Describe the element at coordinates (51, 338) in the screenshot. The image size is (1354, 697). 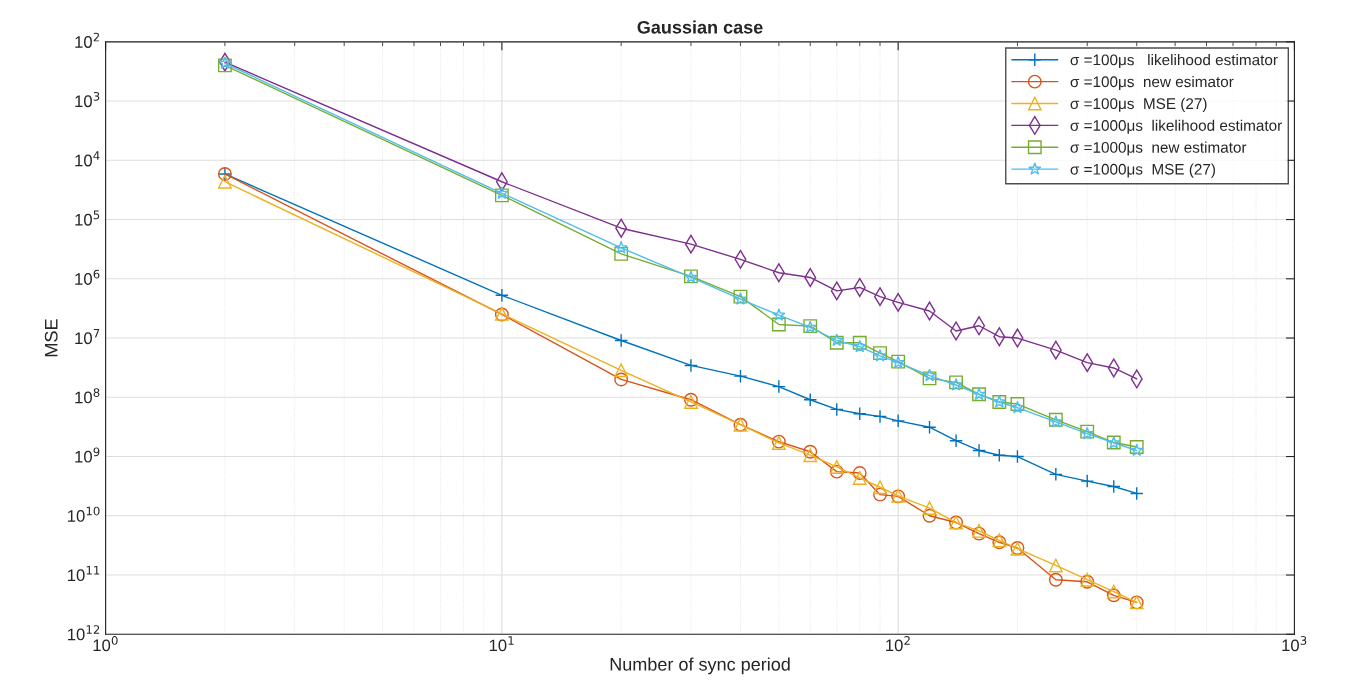
I see `y-axis-title: MSE` at that location.